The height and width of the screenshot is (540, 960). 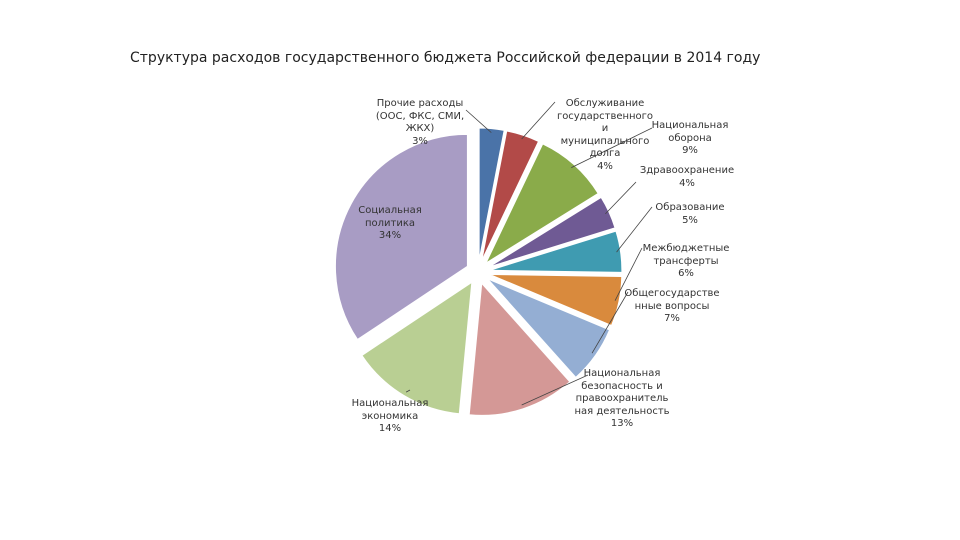 I want to click on slice-value-label: 5%, so click(x=690, y=220).